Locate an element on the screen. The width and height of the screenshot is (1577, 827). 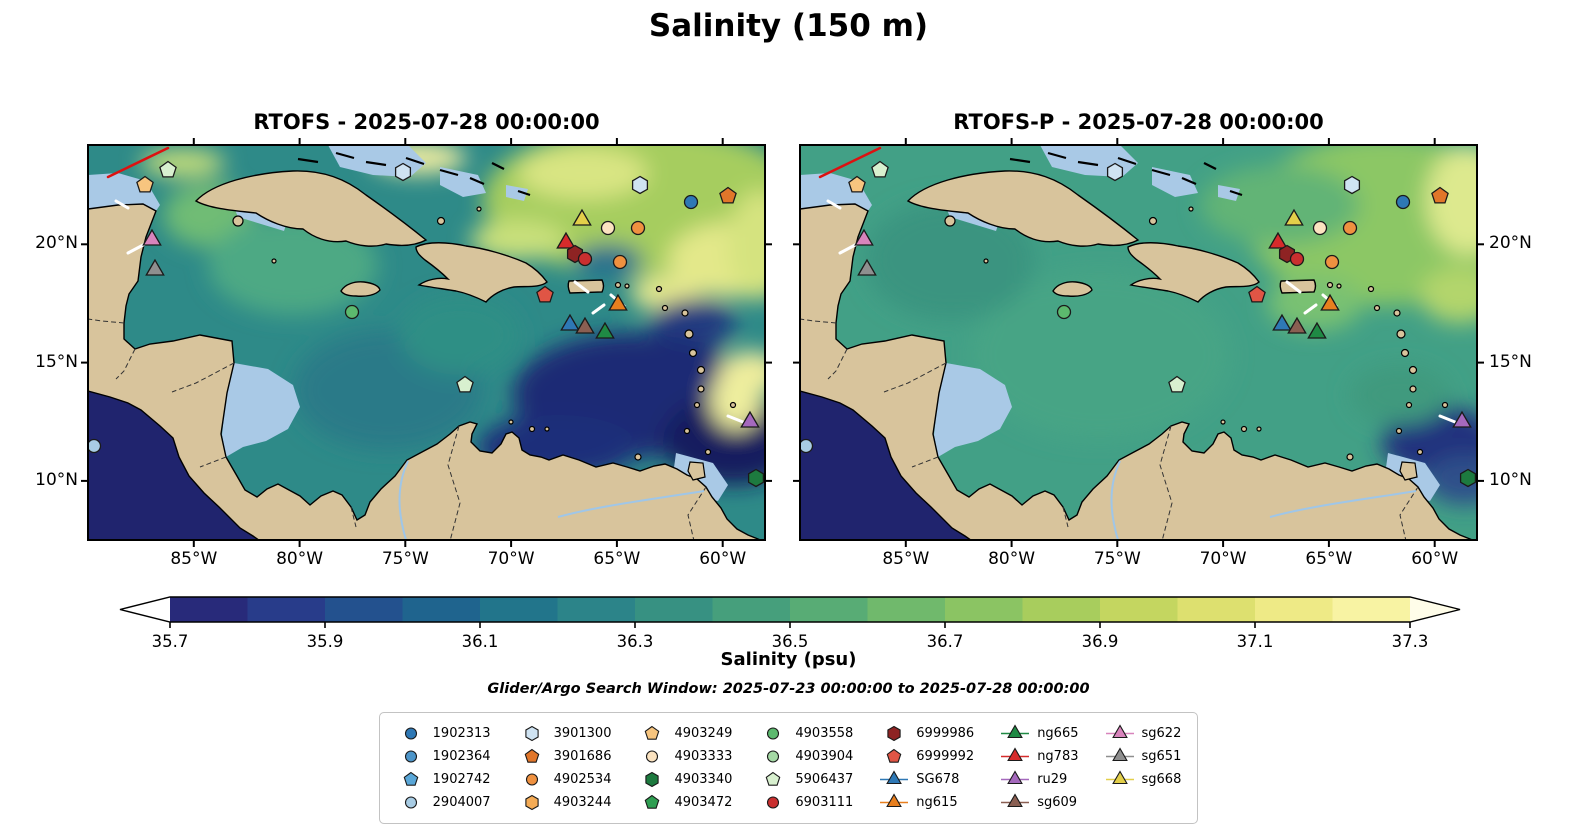
lat-tick-label: 15°N is located at coordinates (1510, 361).